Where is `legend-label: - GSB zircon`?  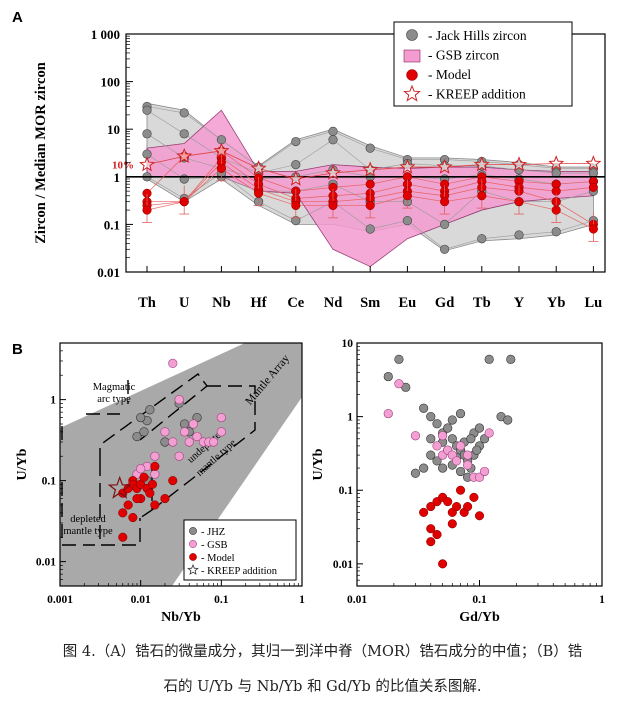
legend-label: - GSB zircon is located at coordinates (463, 55).